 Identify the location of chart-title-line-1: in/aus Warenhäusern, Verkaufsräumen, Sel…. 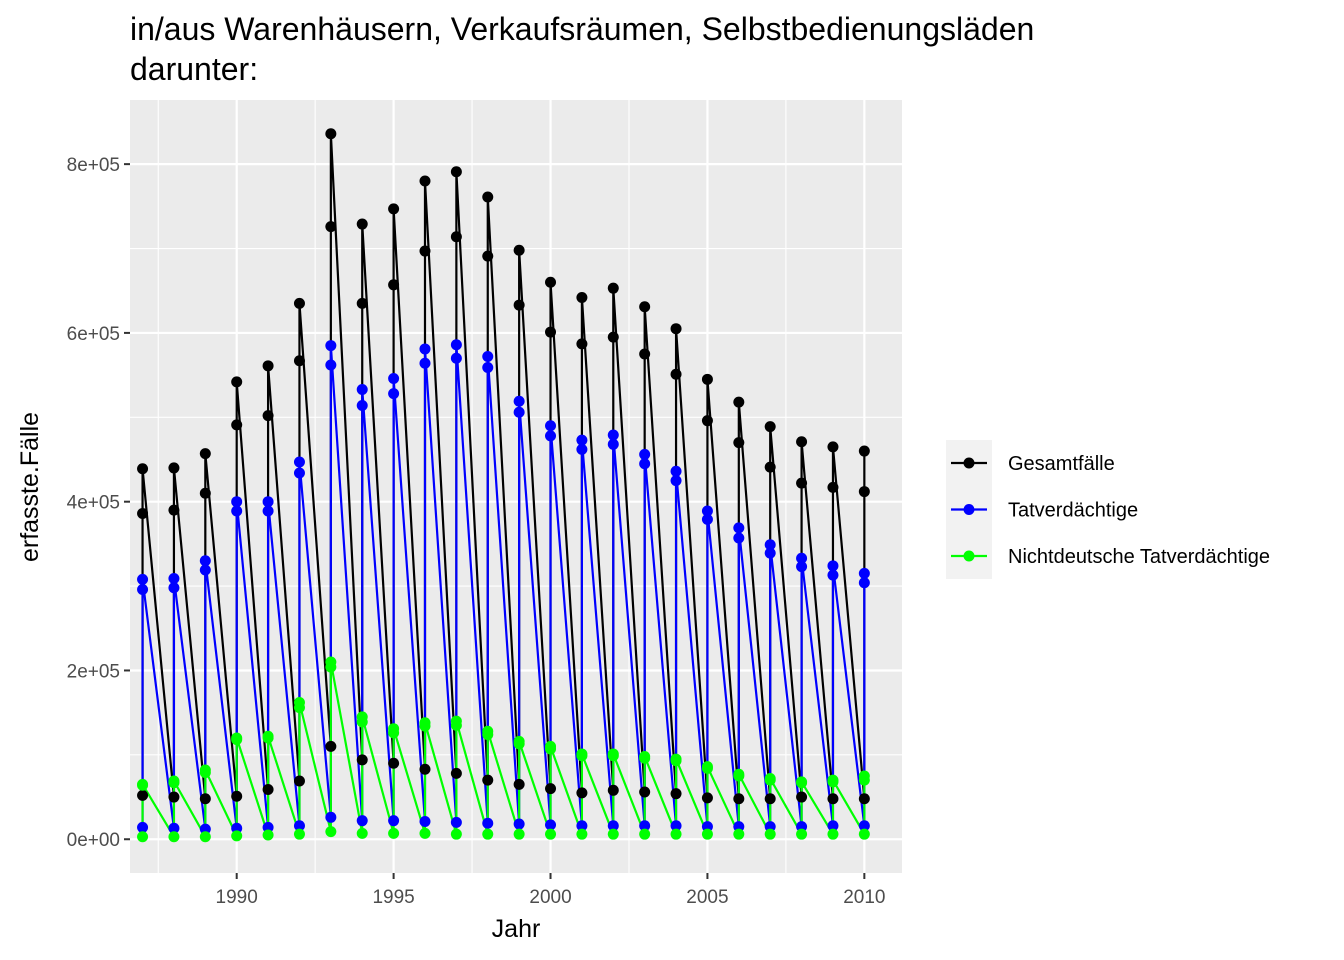
(582, 29).